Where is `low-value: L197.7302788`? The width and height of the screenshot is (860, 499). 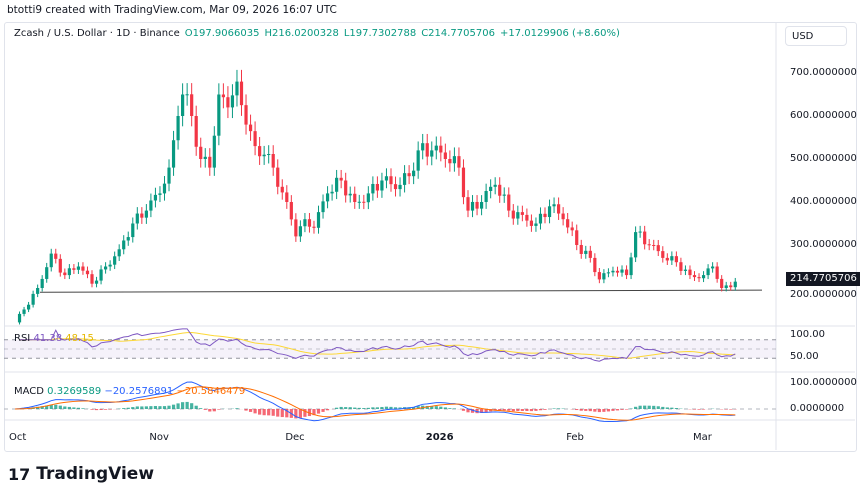
low-value: L197.7302788 is located at coordinates (380, 33).